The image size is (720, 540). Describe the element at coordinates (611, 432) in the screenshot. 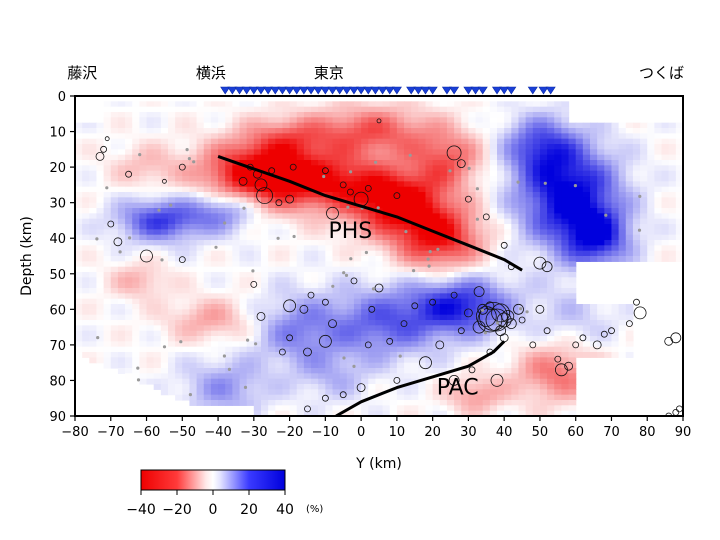

I see `x-tick-label: 70` at that location.